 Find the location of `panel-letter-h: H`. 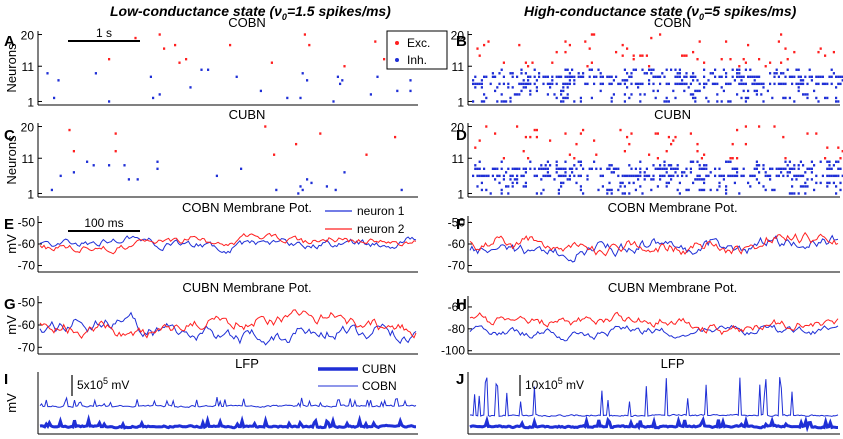

panel-letter-h: H is located at coordinates (461, 304).